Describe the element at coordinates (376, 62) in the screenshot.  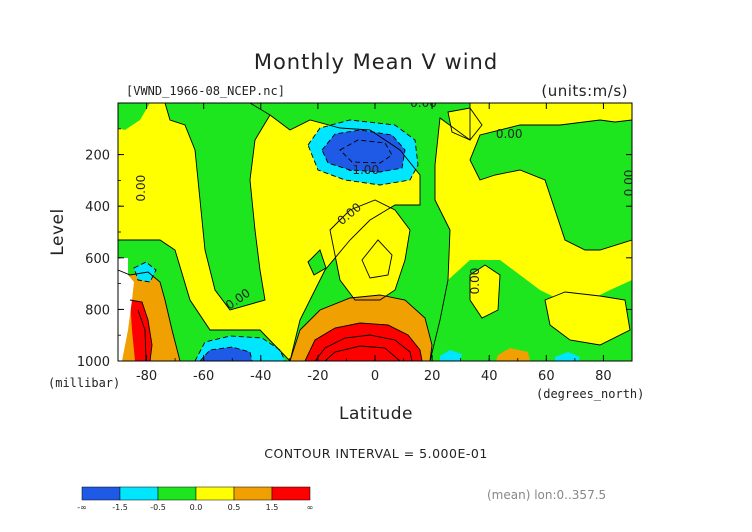
I see `chart-title: Monthly Mean V wind` at that location.